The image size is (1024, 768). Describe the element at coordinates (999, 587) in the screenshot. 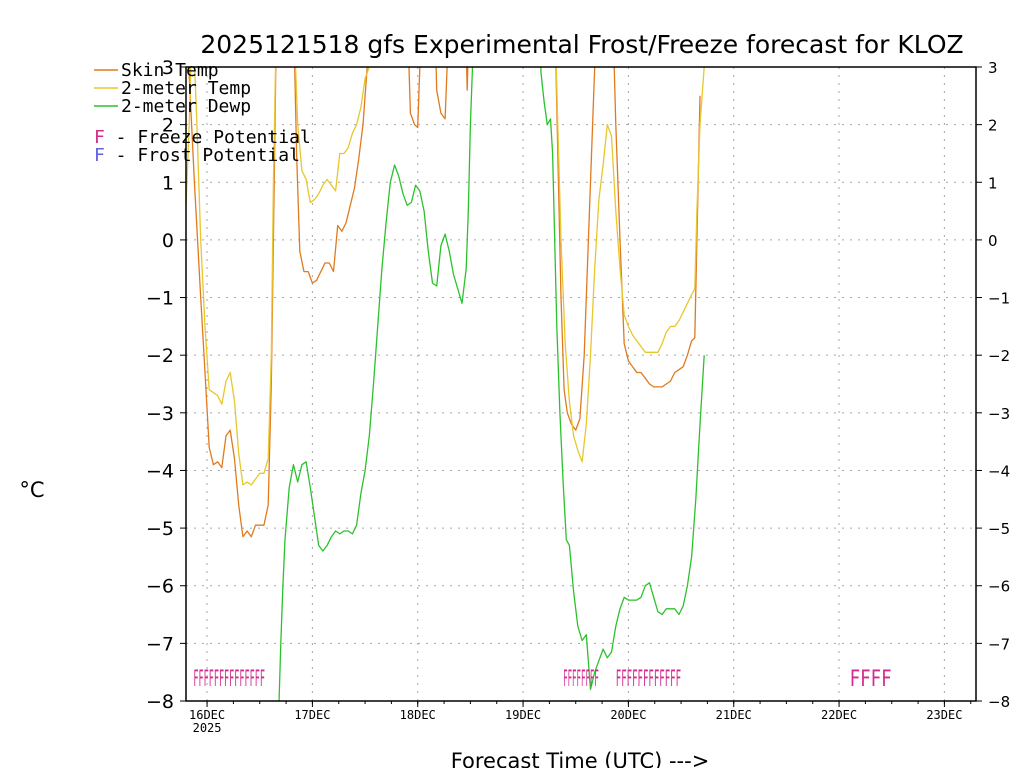

I see `y-tick-label-right: −6` at that location.